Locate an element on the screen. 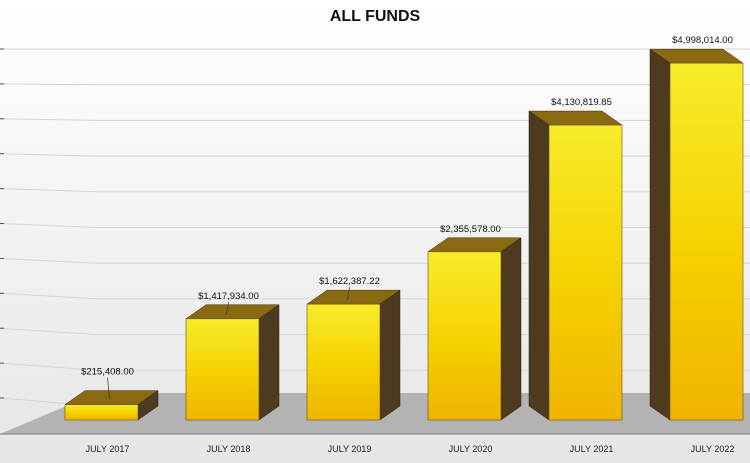 This screenshot has height=463, width=750. bar-group: $1,622,387.22 is located at coordinates (353, 348).